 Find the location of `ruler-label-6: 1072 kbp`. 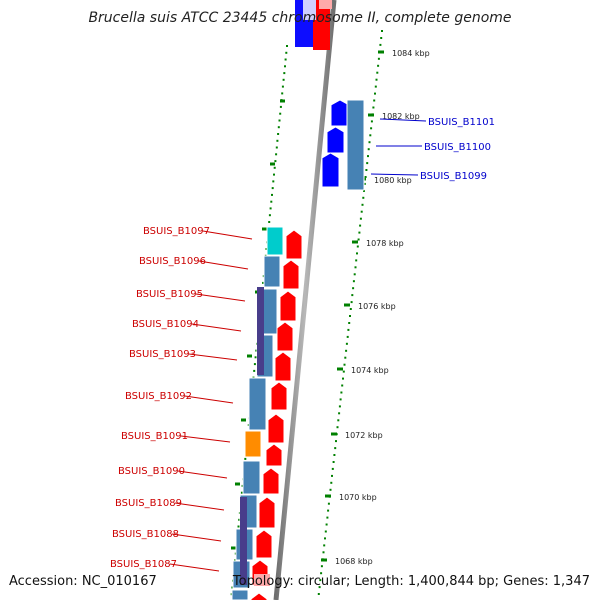

ruler-label-6: 1072 kbp is located at coordinates (364, 435).